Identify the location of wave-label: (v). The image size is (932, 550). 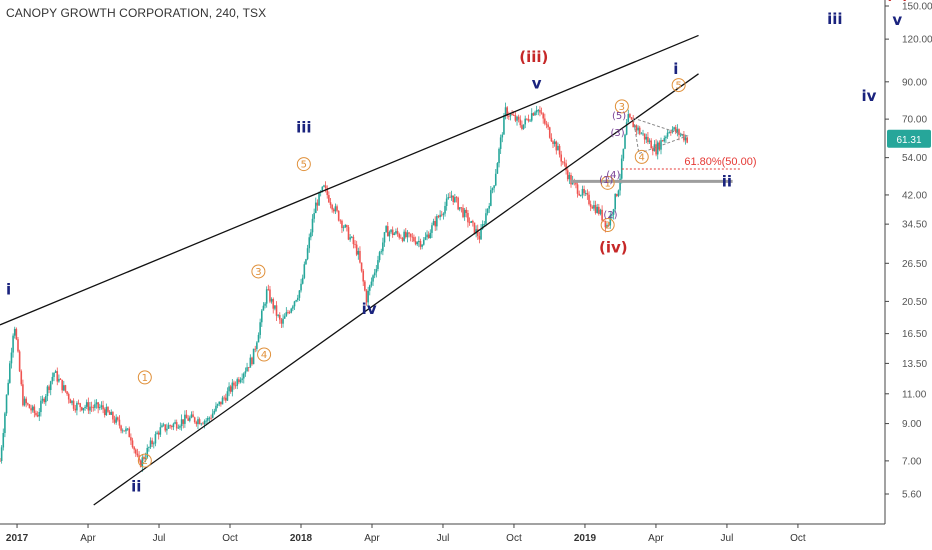
(898, 1).